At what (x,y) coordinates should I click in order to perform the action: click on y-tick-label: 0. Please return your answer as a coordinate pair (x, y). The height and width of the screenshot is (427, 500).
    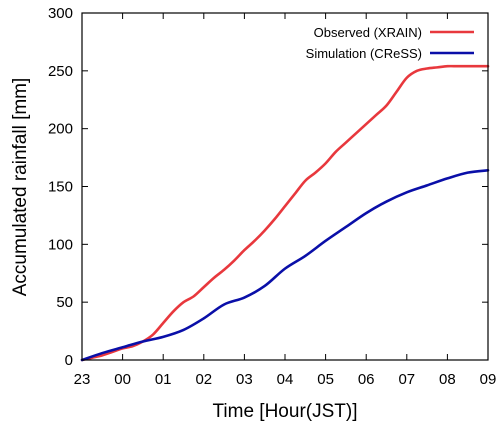
    Looking at the image, I should click on (69, 360).